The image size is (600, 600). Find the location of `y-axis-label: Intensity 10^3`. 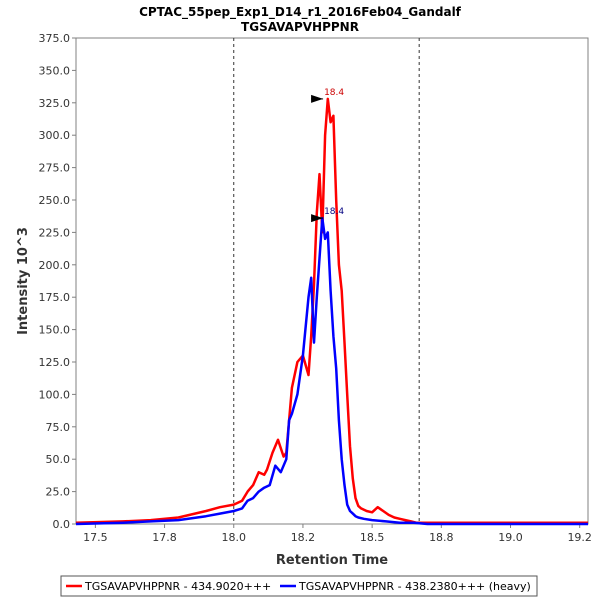

y-axis-label: Intensity 10^3 is located at coordinates (23, 281).